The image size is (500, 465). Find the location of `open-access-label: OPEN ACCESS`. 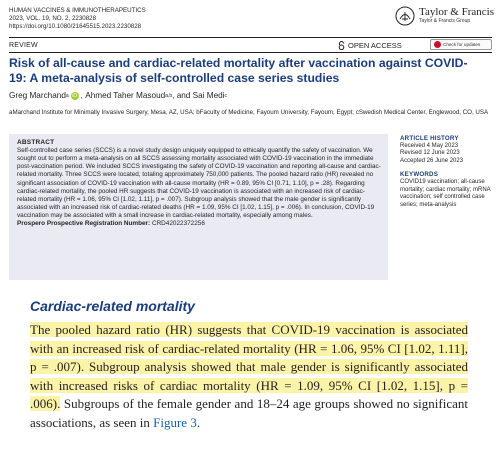

open-access-label: OPEN ACCESS is located at coordinates (375, 45).